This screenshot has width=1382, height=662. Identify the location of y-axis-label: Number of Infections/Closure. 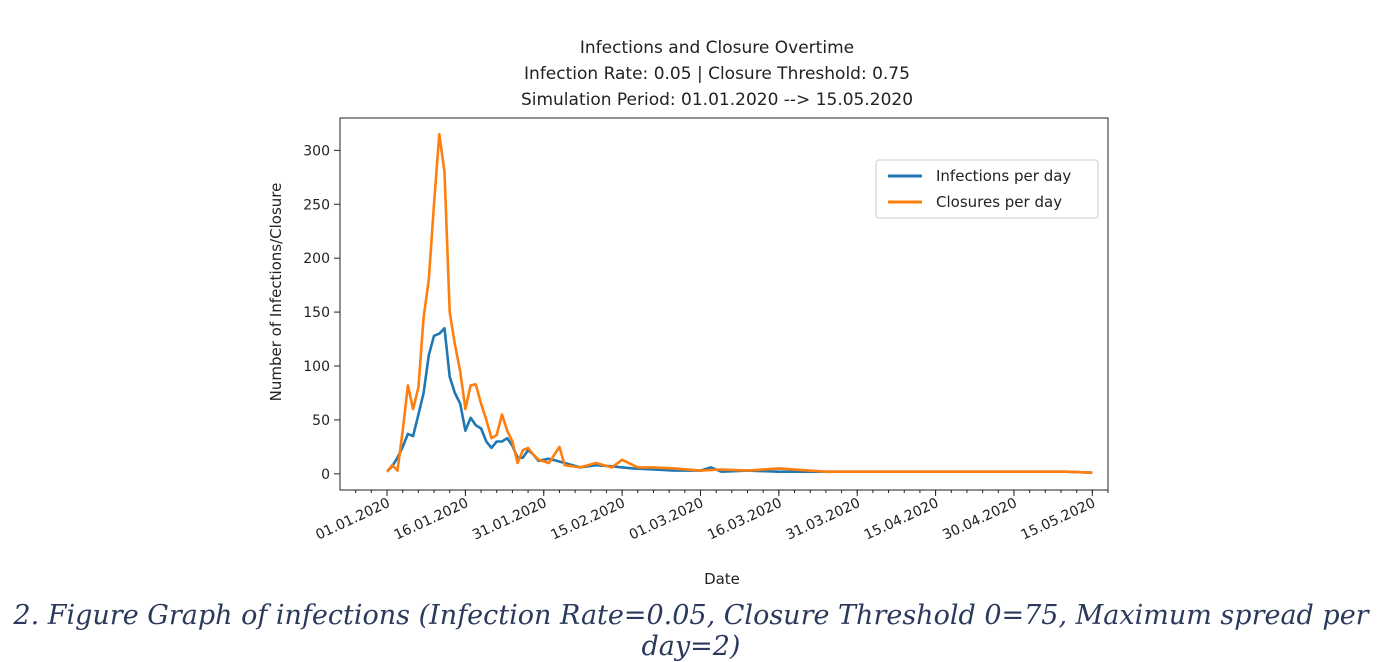
(276, 292).